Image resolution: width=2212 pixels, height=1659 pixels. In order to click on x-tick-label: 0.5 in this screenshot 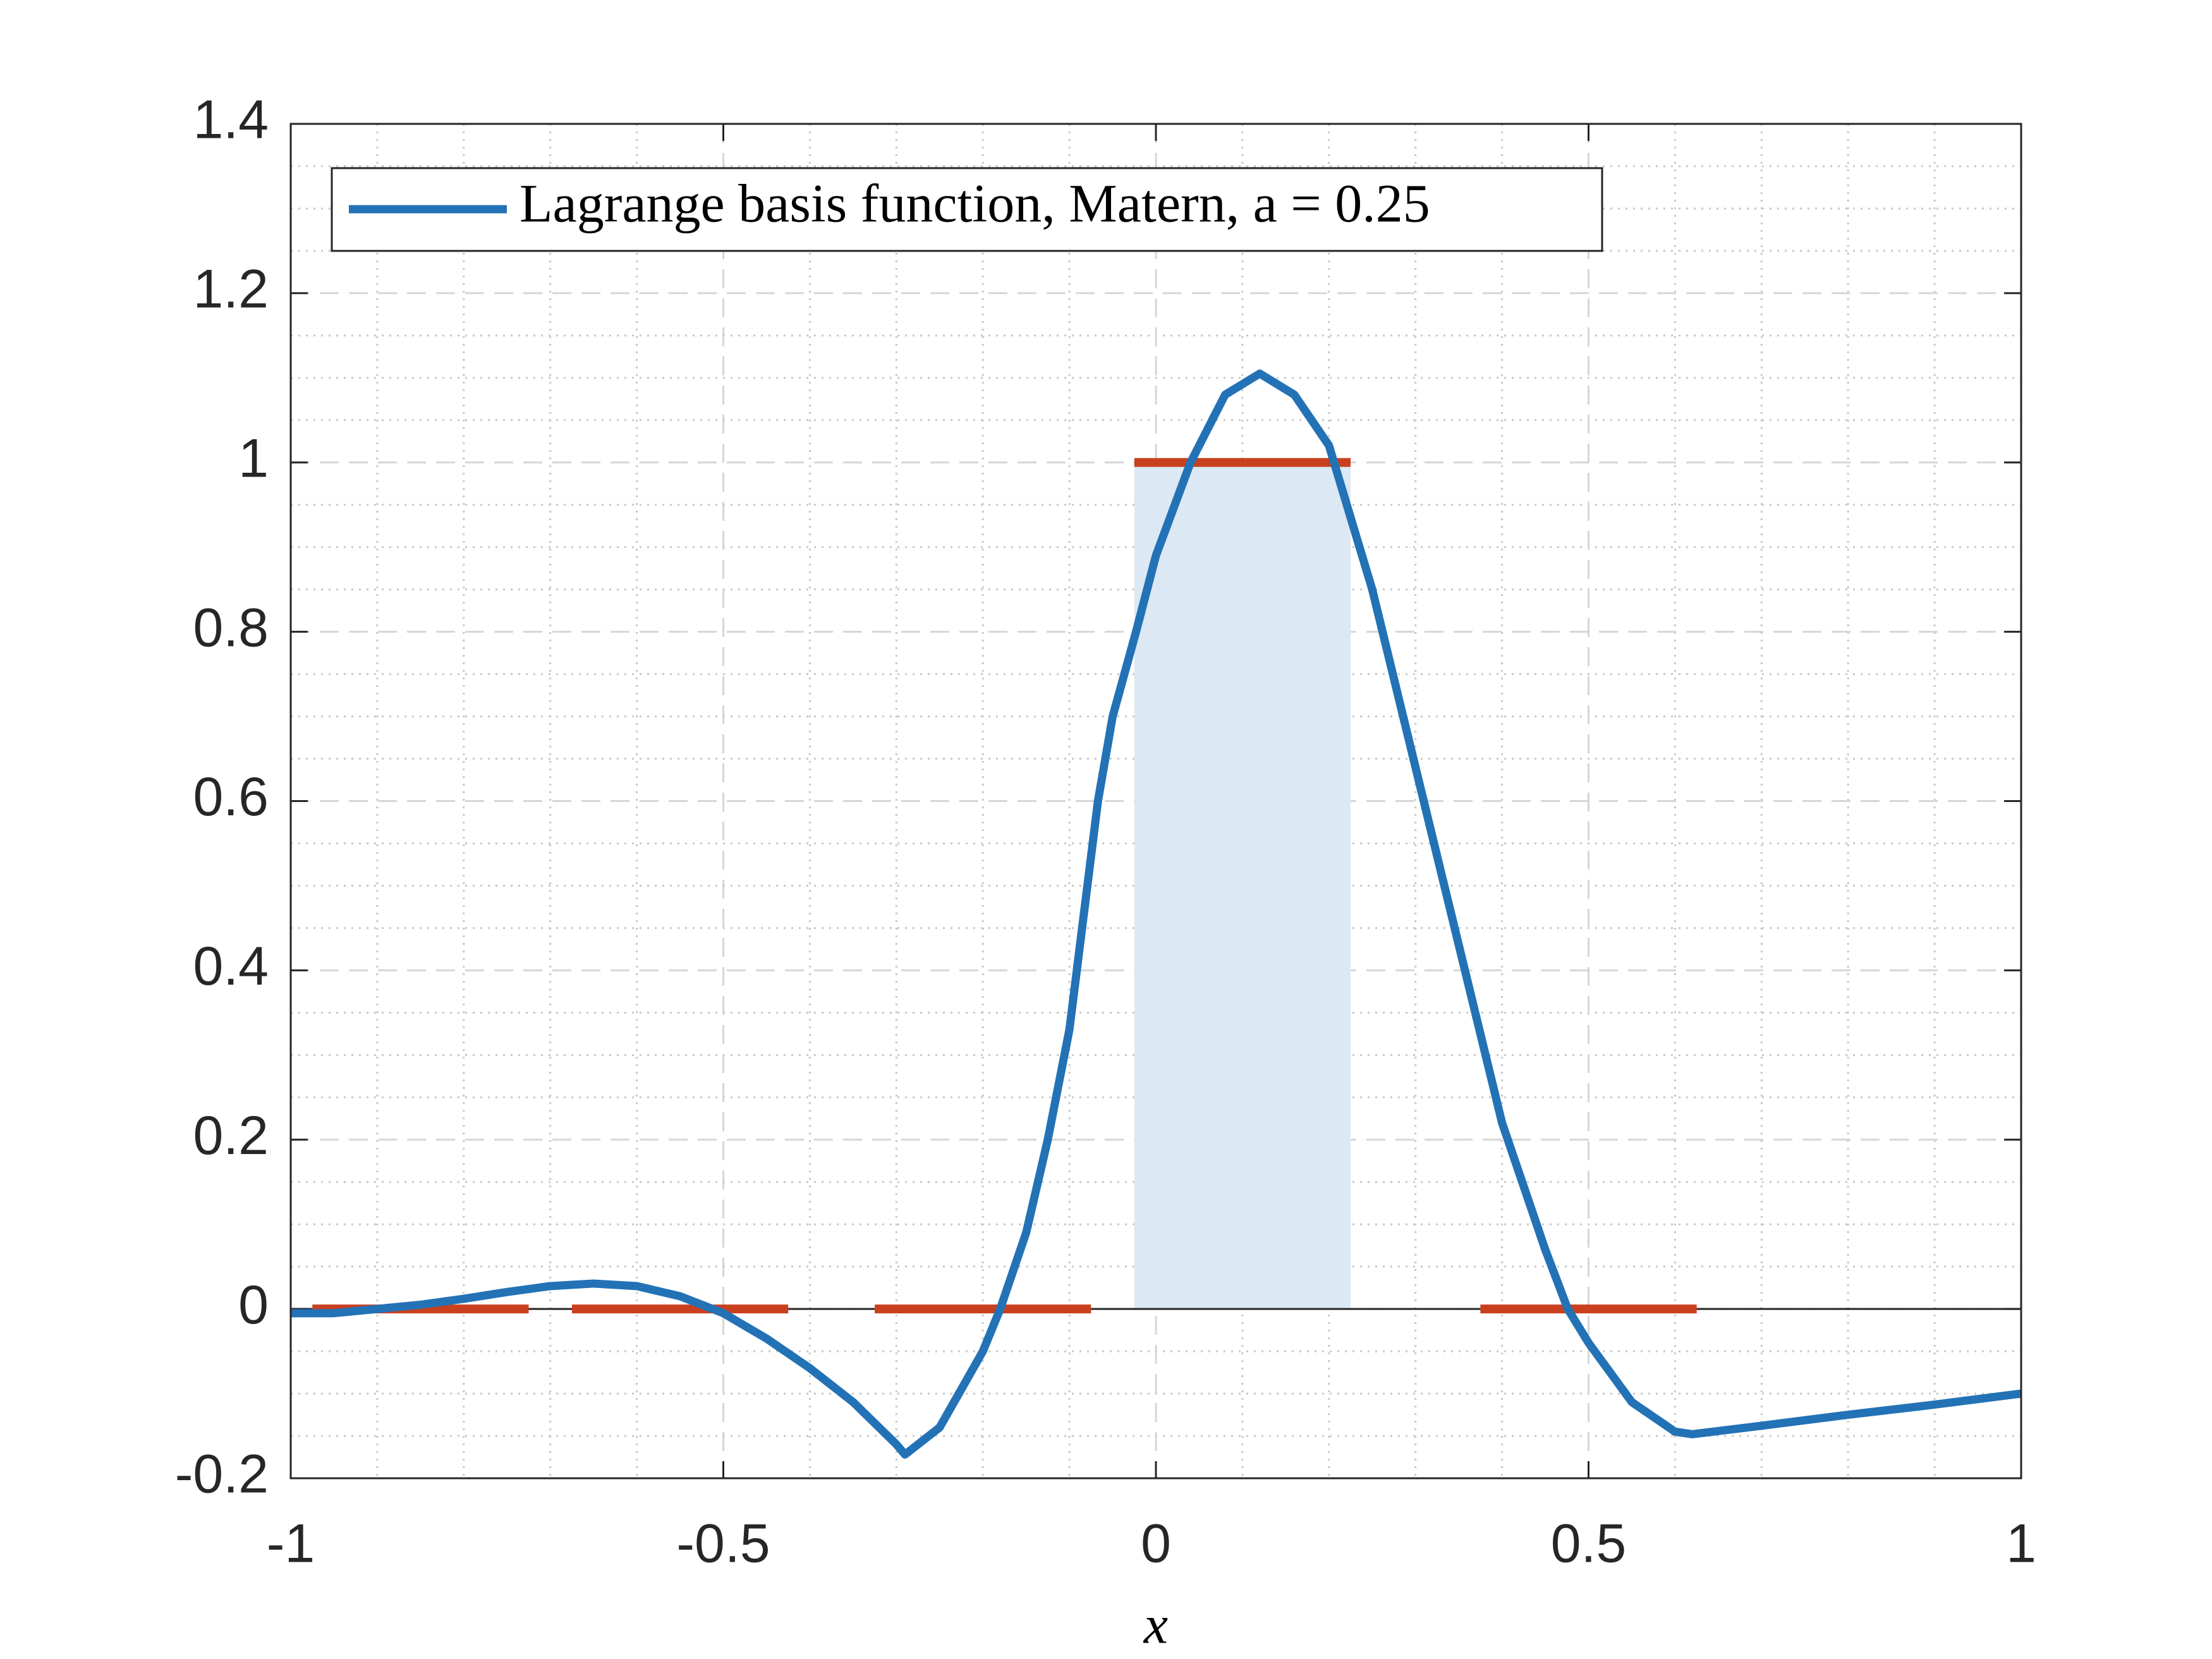, I will do `click(1589, 1544)`.